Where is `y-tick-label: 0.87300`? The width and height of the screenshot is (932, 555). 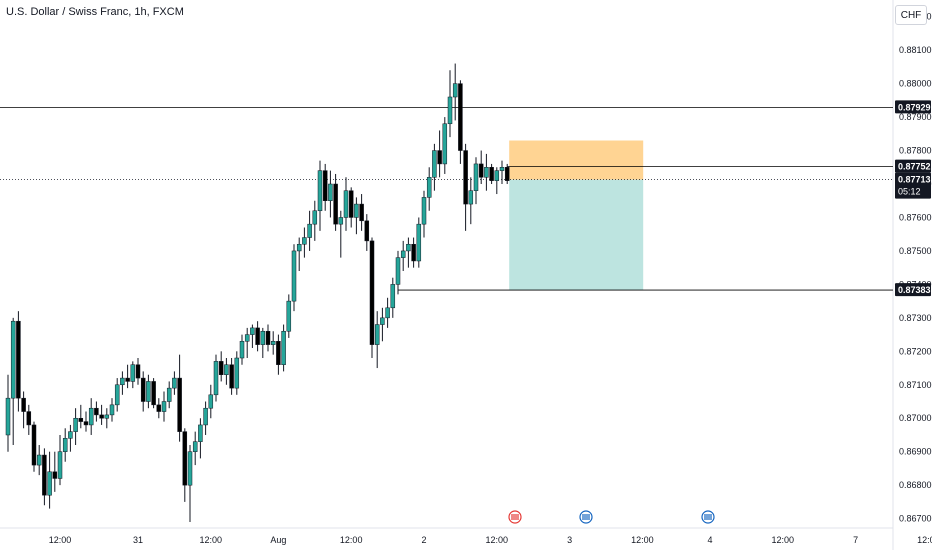
y-tick-label: 0.87300 is located at coordinates (915, 318).